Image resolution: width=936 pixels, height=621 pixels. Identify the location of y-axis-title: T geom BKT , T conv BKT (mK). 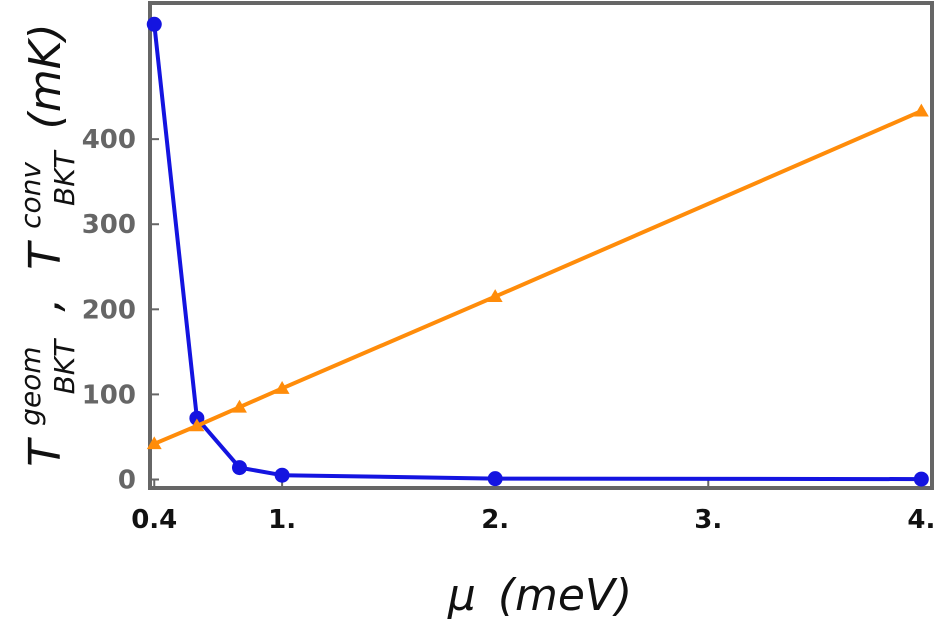
(42, 244).